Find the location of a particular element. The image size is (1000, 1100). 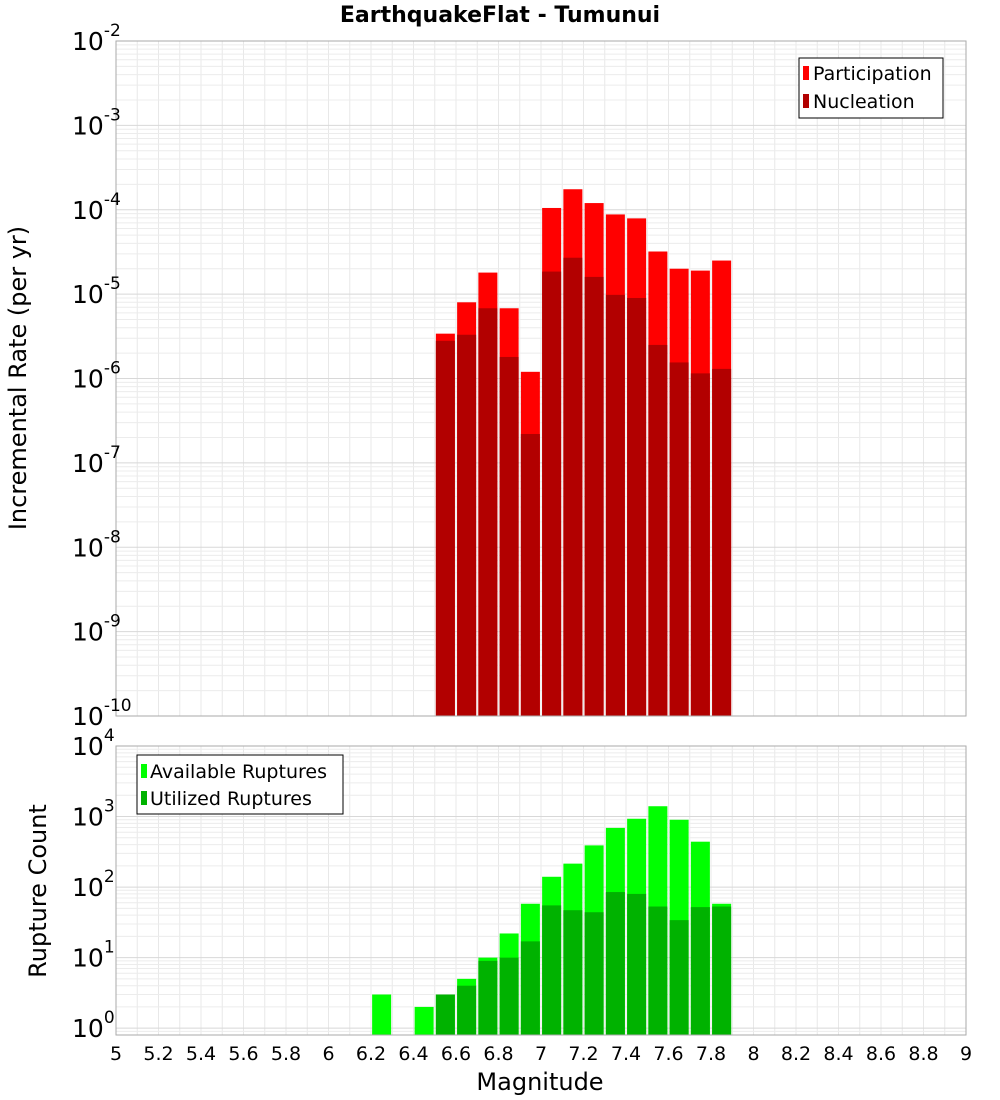

bottom-tick-label: 10² is located at coordinates (93, 884).